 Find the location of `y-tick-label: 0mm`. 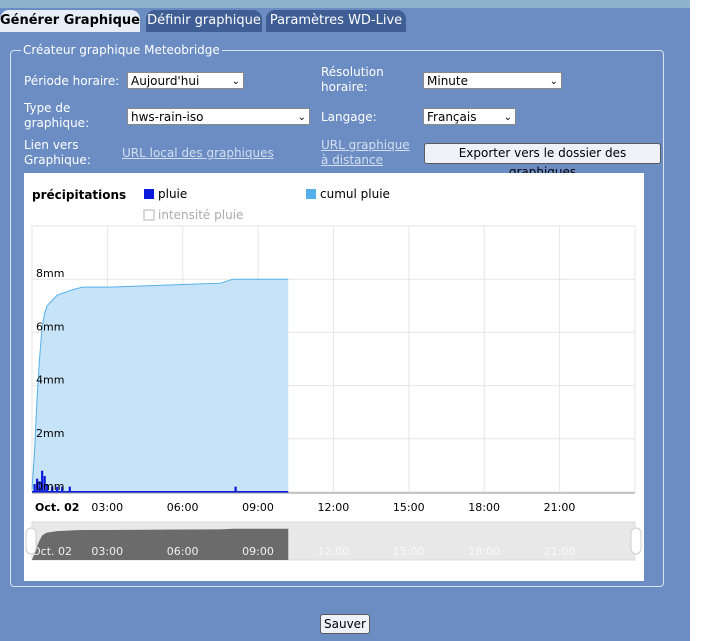

y-tick-label: 0mm is located at coordinates (50, 486).